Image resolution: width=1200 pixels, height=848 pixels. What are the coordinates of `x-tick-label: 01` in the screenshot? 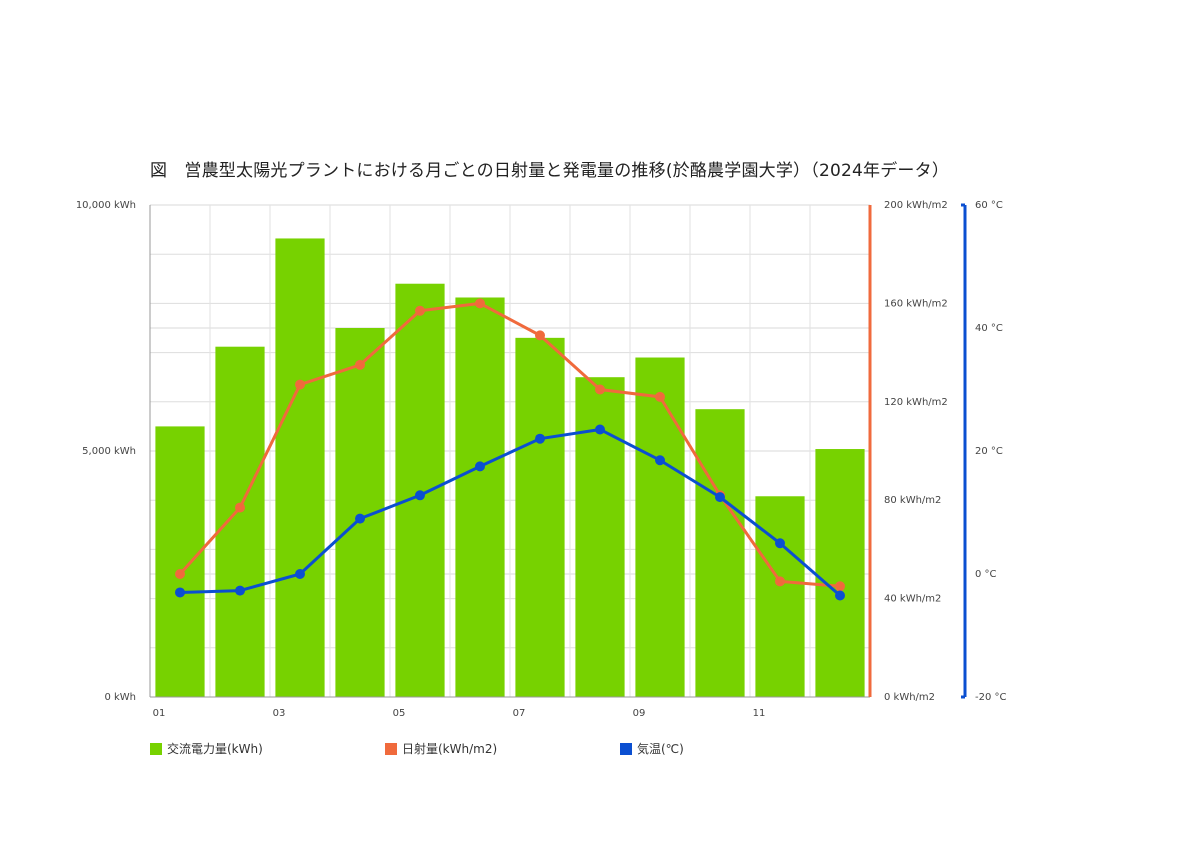 It's located at (159, 713).